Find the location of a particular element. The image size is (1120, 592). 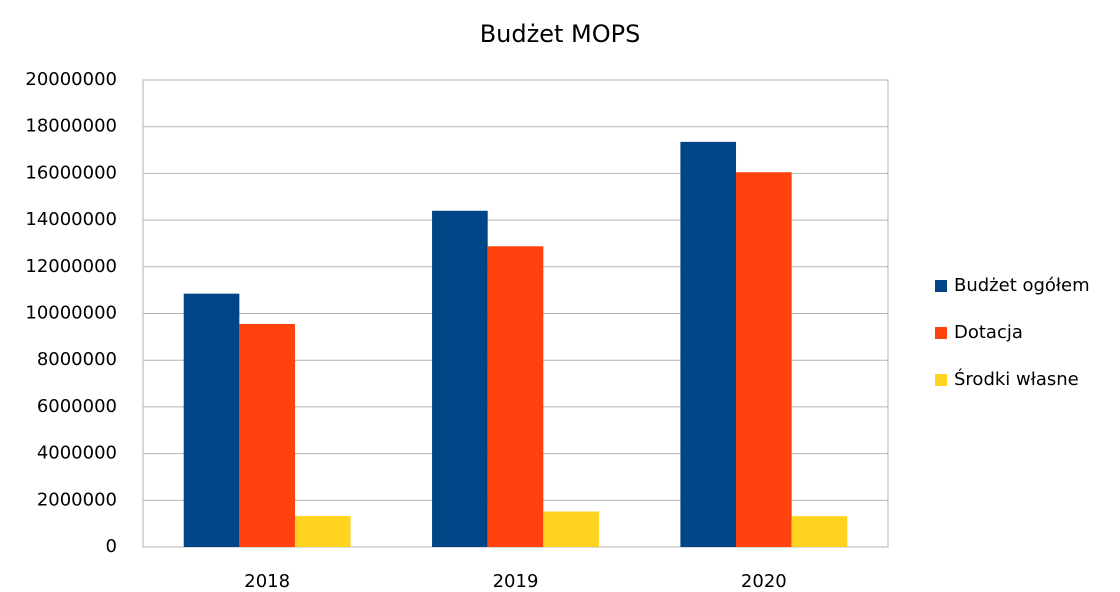

y-tick-label: 0 is located at coordinates (111, 546).